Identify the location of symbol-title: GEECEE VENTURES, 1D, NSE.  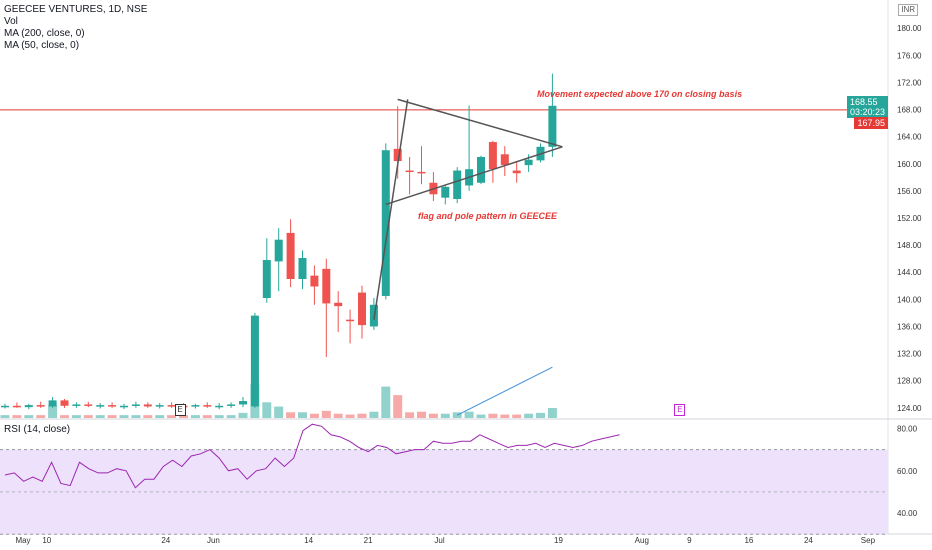
(76, 9).